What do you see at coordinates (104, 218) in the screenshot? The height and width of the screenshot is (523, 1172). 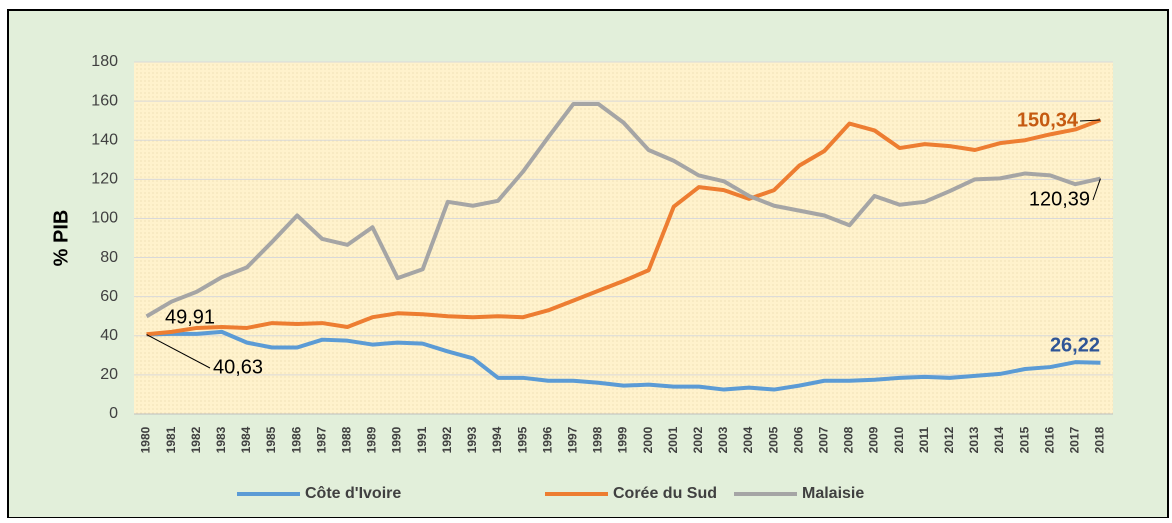 I see `y-tick-label: 100` at bounding box center [104, 218].